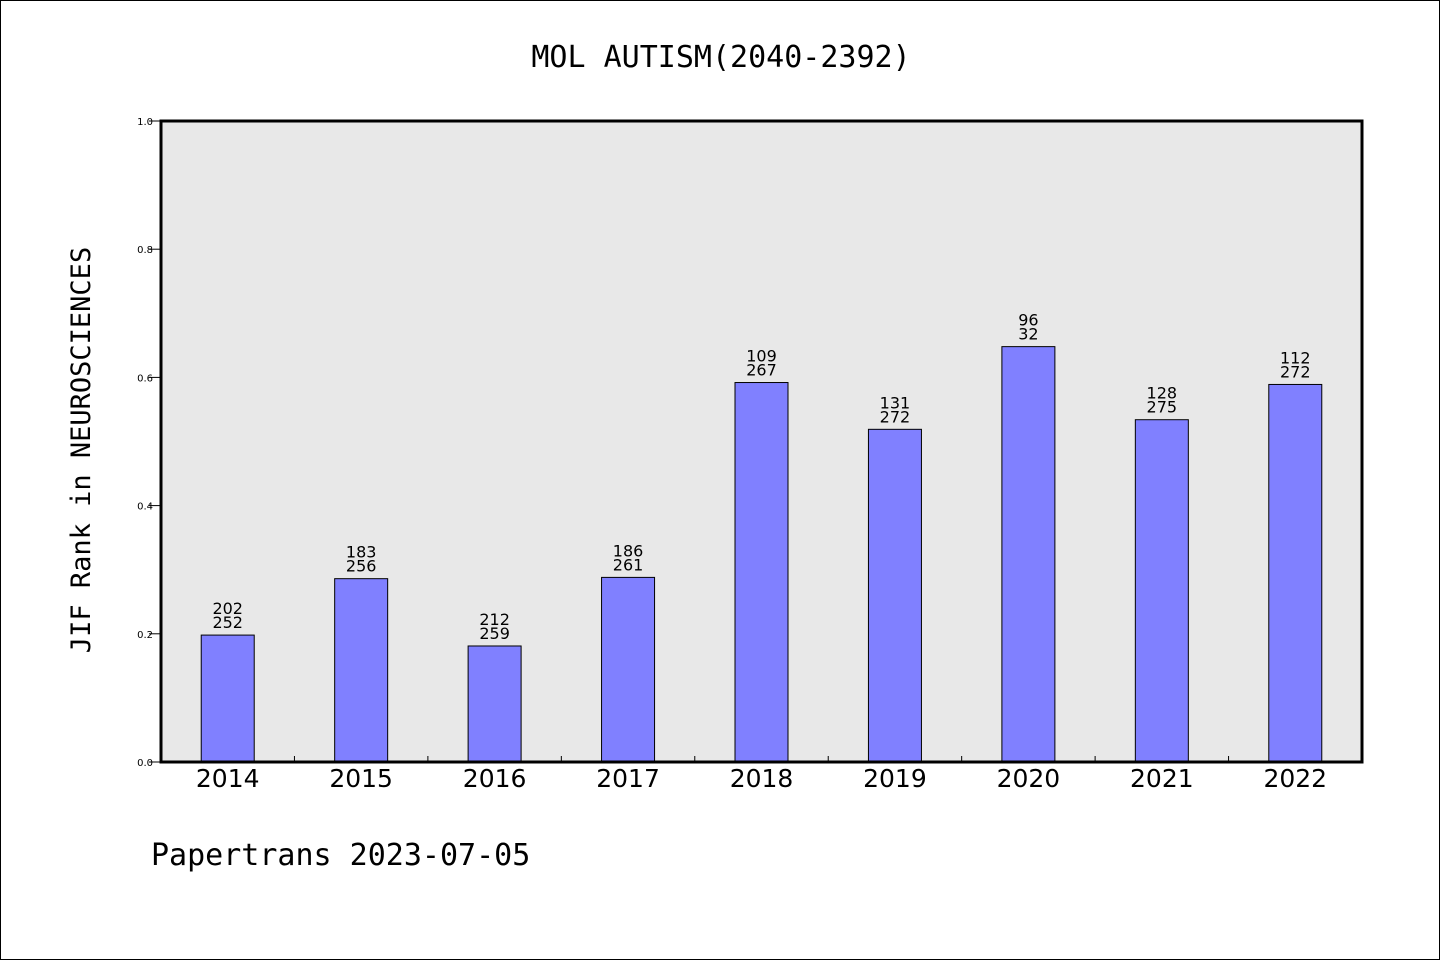  Describe the element at coordinates (1162, 393) in the screenshot. I see `bar-label-top: 128` at that location.